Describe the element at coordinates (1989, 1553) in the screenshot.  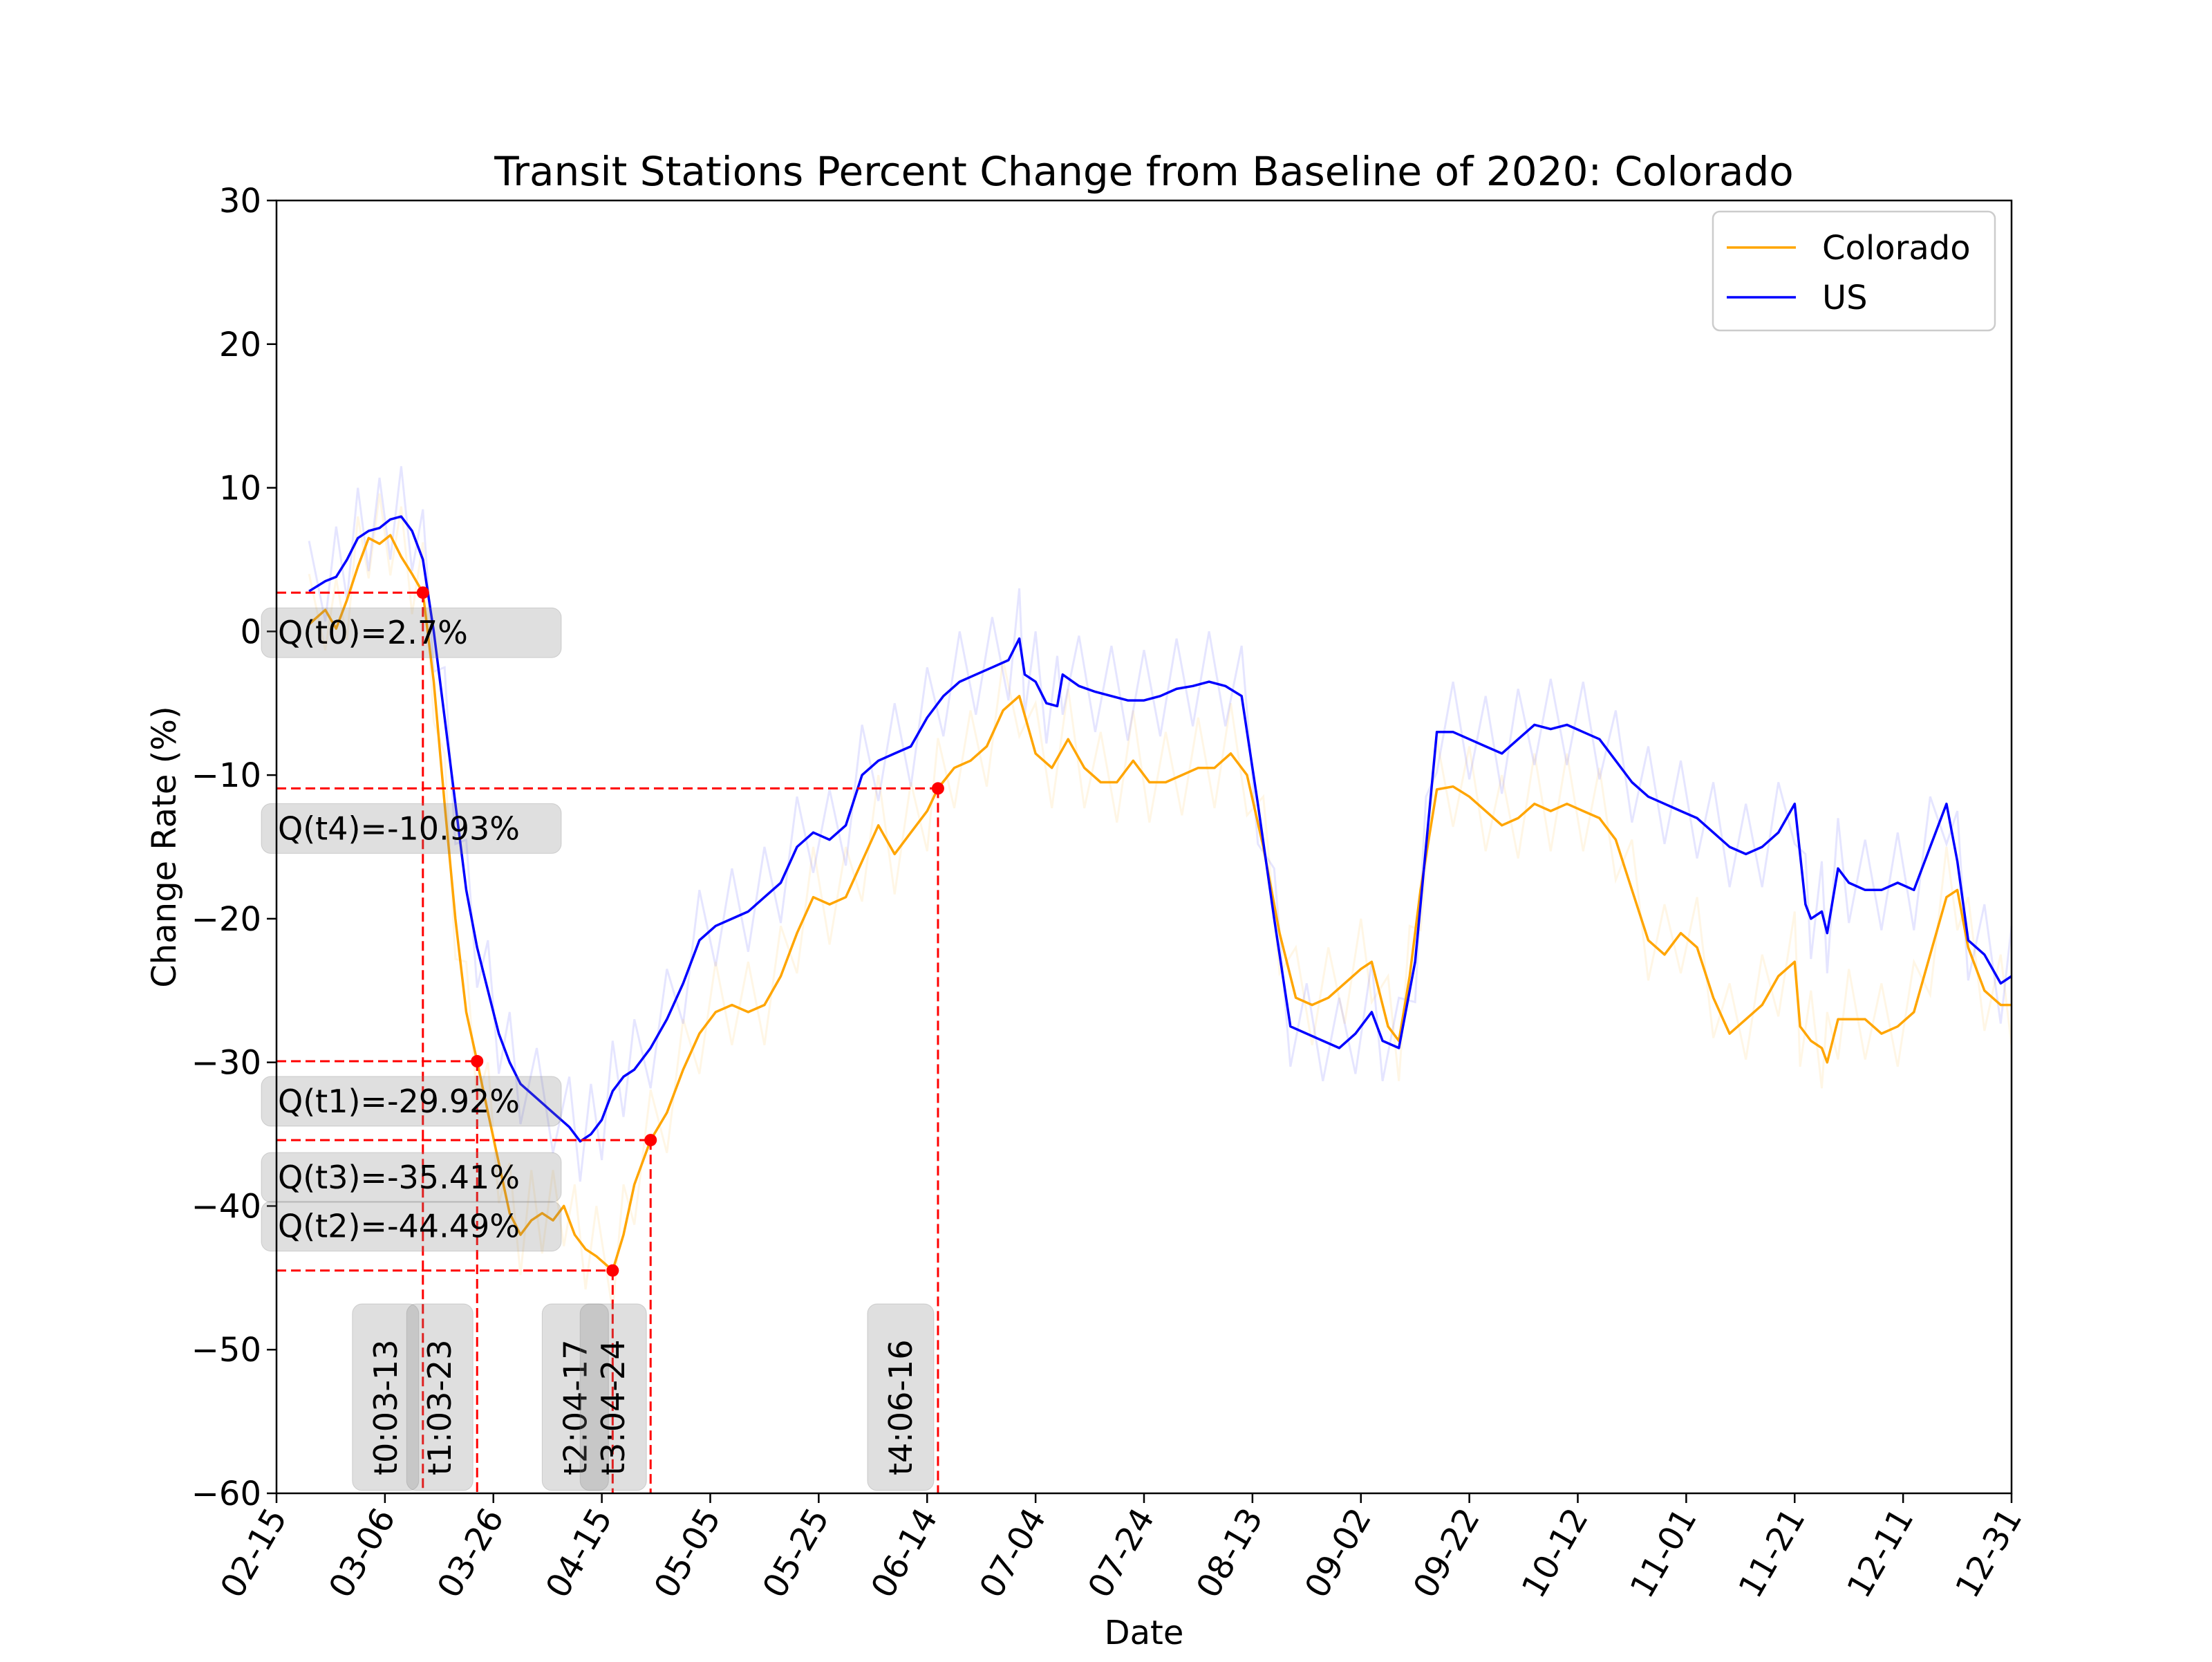
I see `x-tick-label: 12-31` at that location.